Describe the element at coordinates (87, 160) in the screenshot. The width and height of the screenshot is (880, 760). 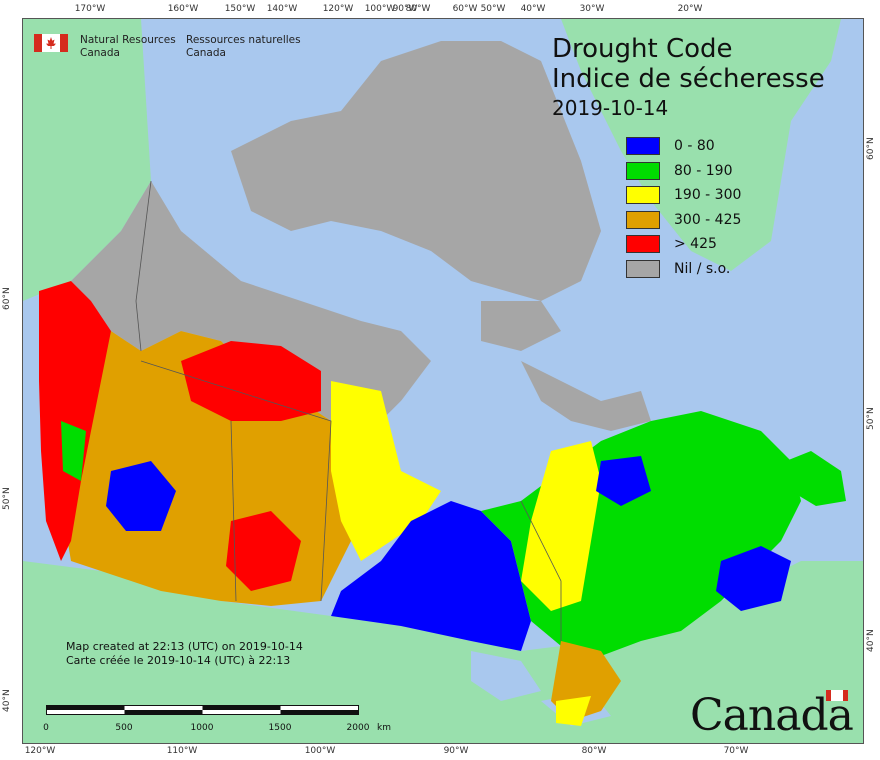
I see `alaska` at that location.